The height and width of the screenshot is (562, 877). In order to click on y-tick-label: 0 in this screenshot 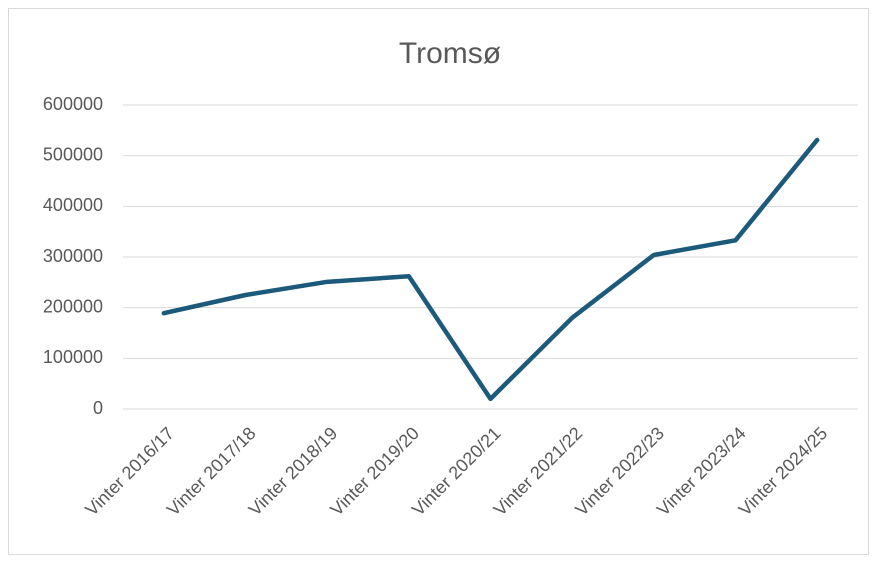, I will do `click(98, 408)`.